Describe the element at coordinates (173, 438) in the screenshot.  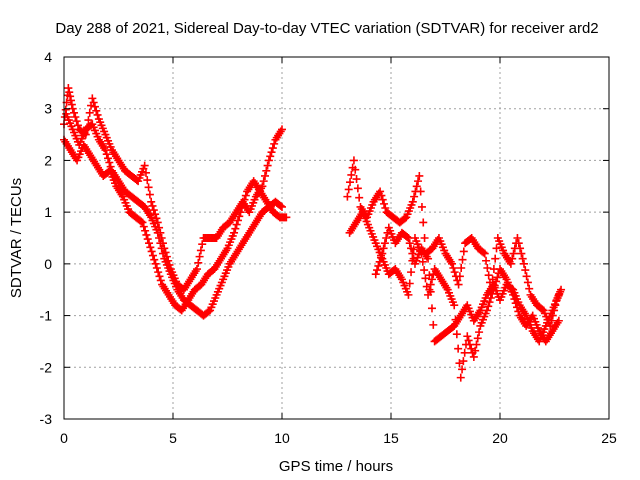
I see `x-tick-label: 5` at that location.